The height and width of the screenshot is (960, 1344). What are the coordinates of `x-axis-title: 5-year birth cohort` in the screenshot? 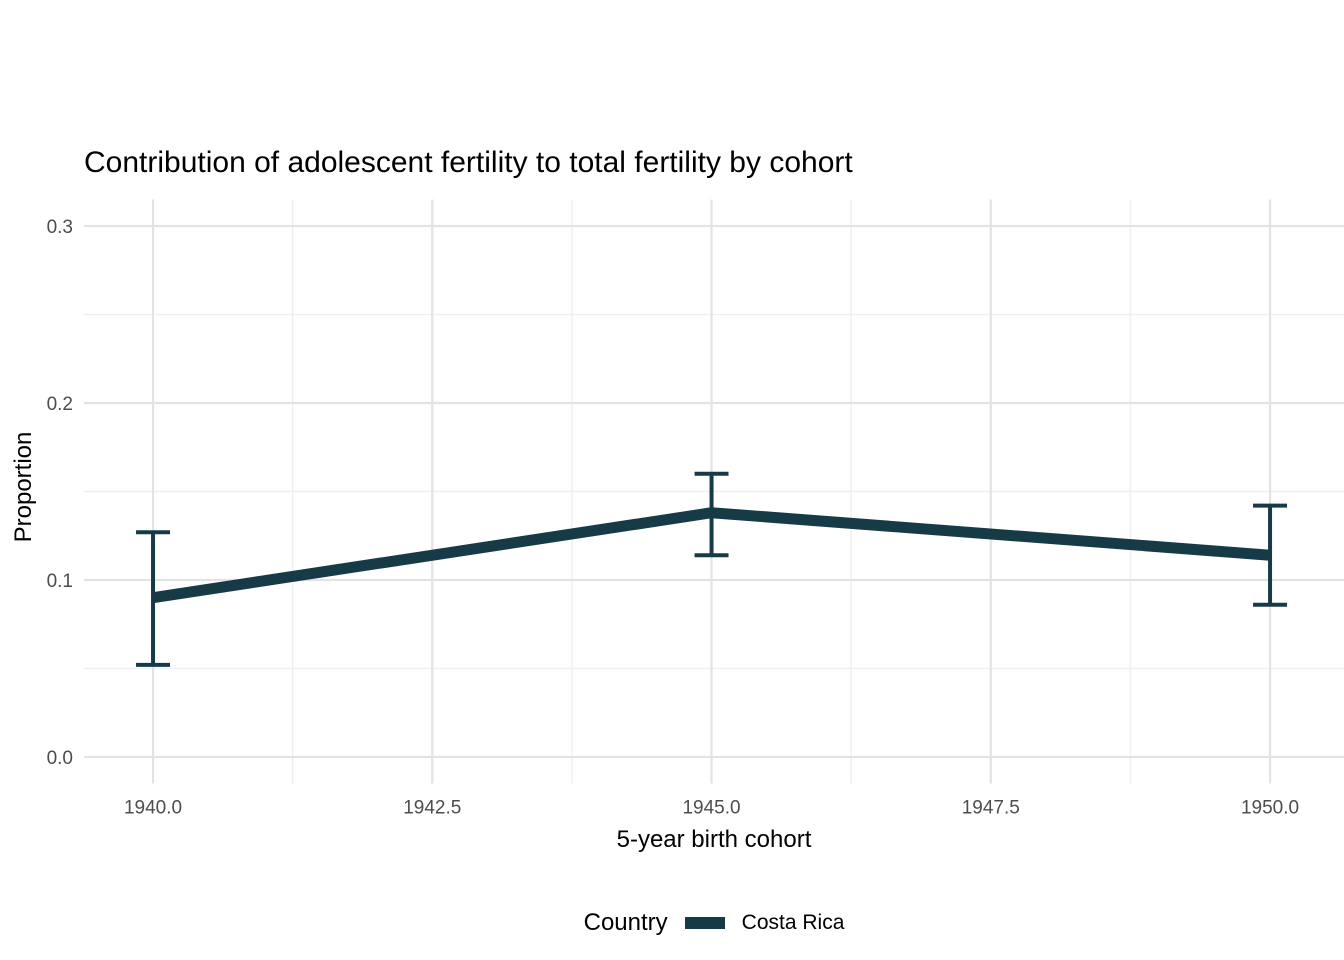 It's located at (714, 839).